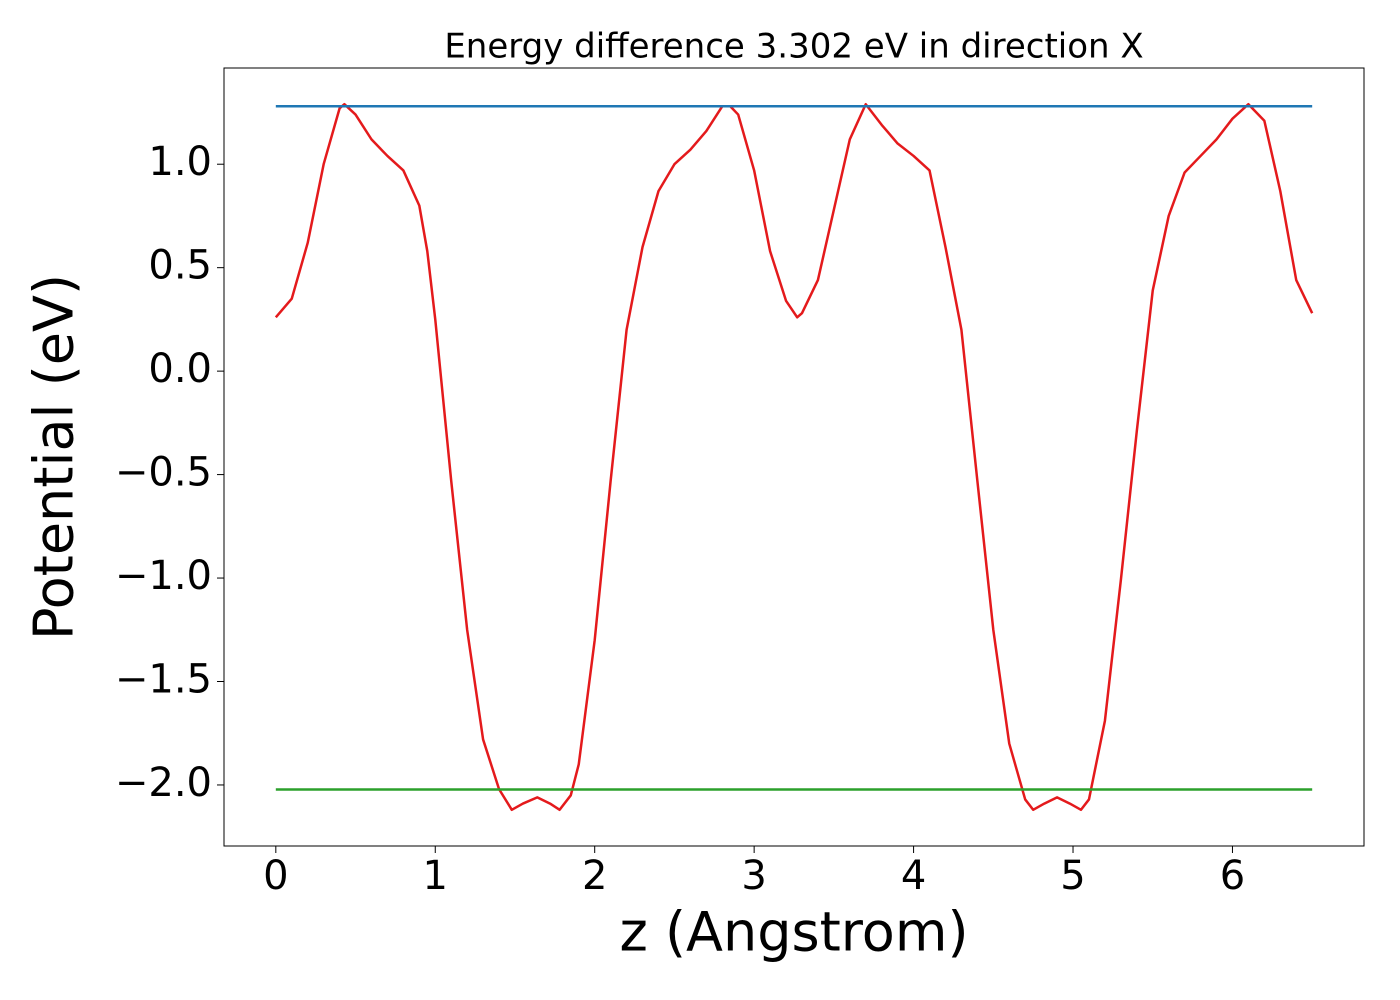  Describe the element at coordinates (275, 876) in the screenshot. I see `x-tick-label: 0` at that location.